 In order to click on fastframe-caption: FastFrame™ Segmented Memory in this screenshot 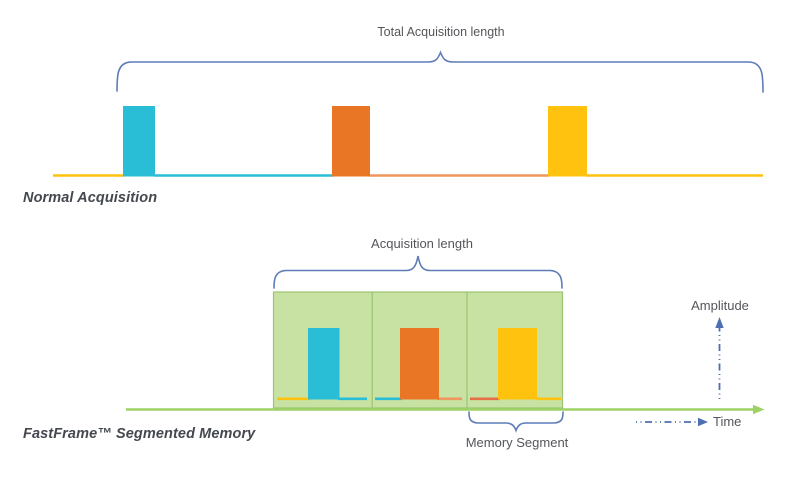, I will do `click(139, 434)`.